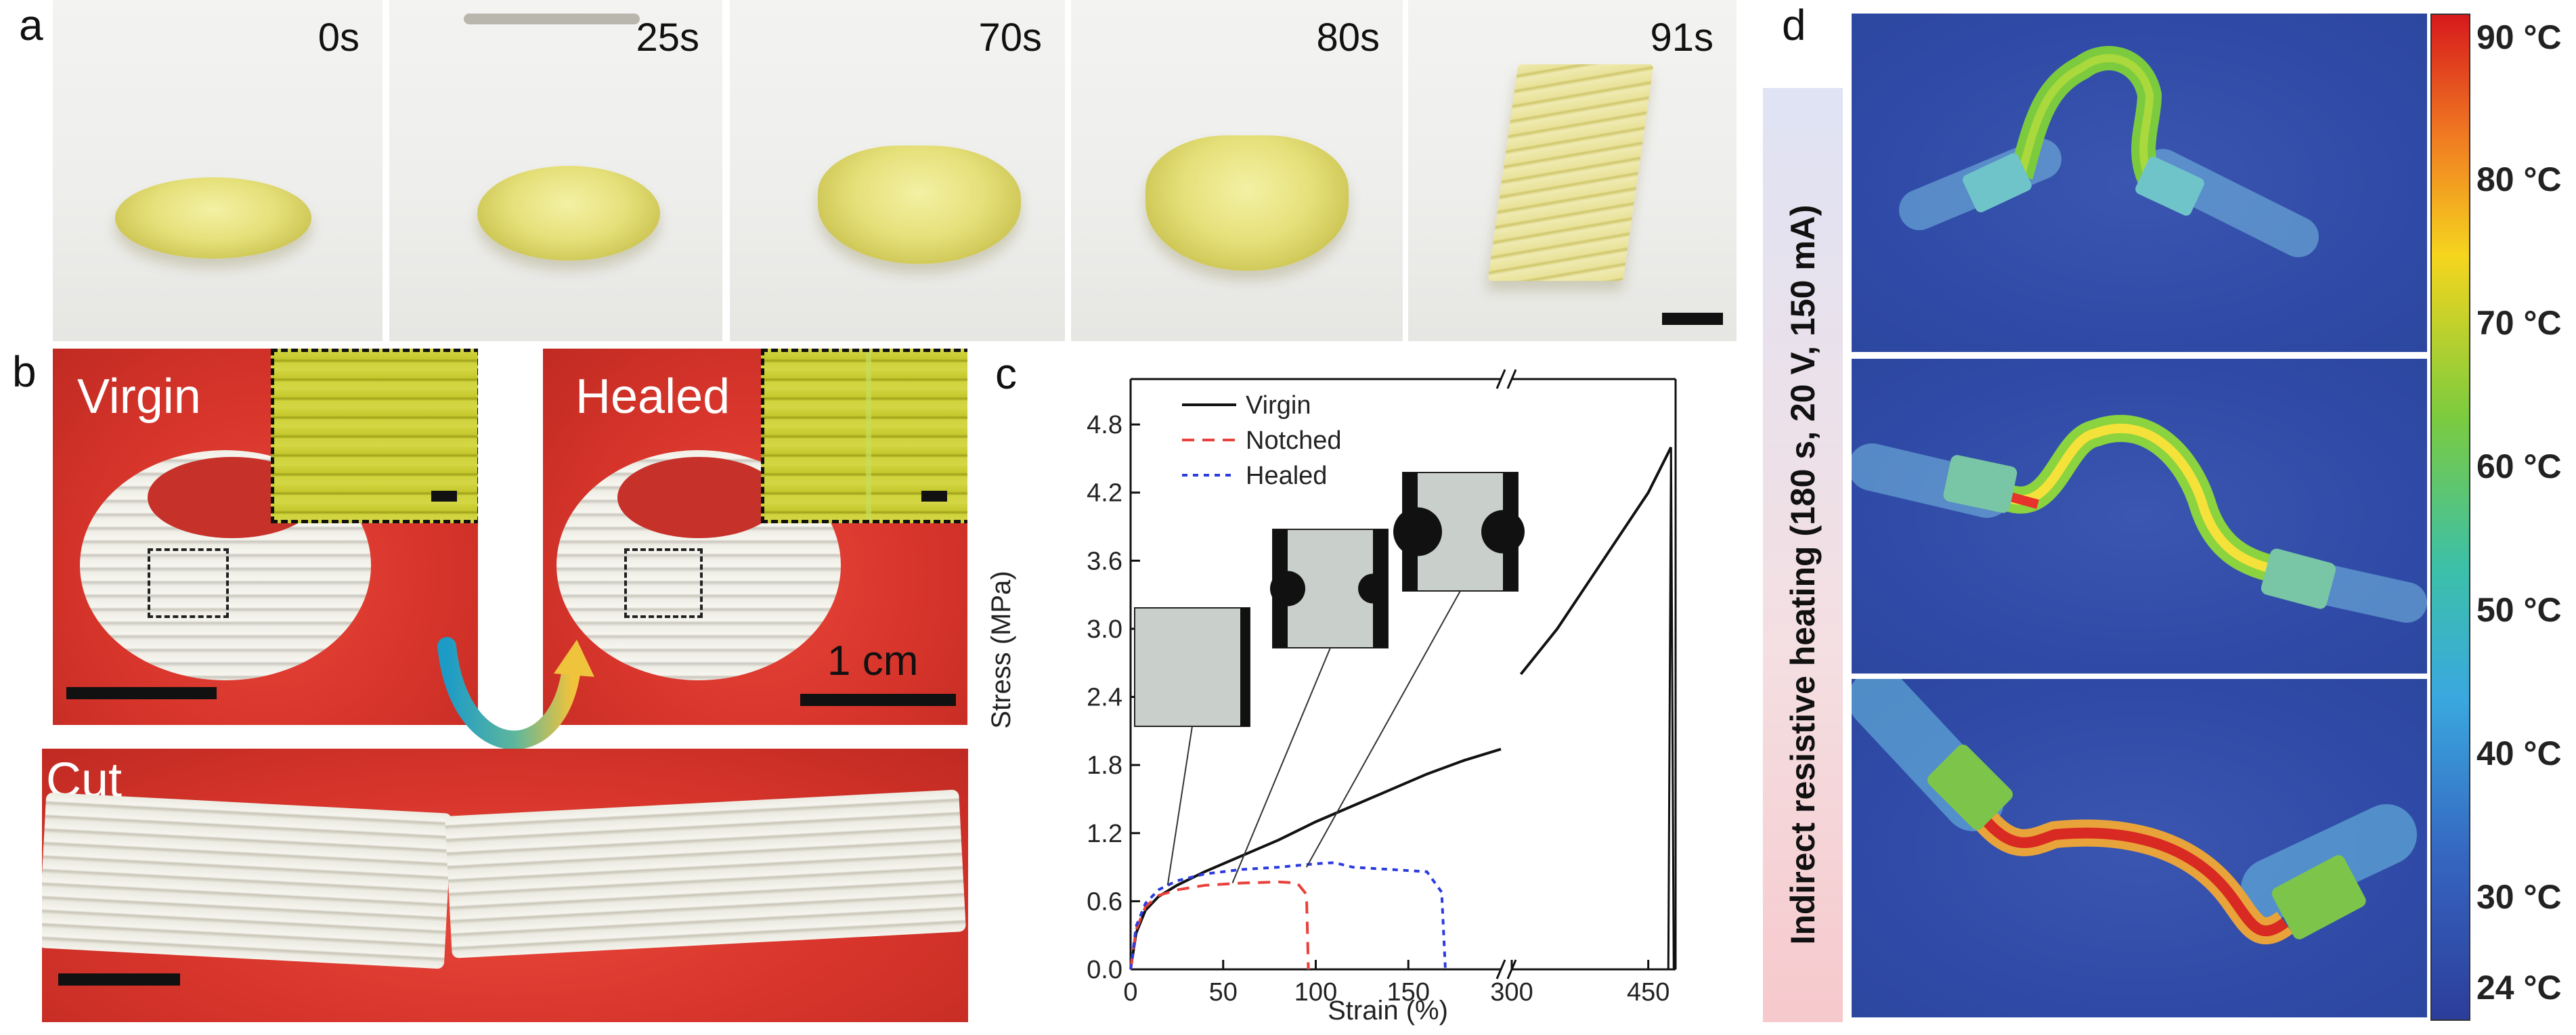 This screenshot has width=2576, height=1035. I want to click on y-axis-label: Stress (MPa), so click(1001, 649).